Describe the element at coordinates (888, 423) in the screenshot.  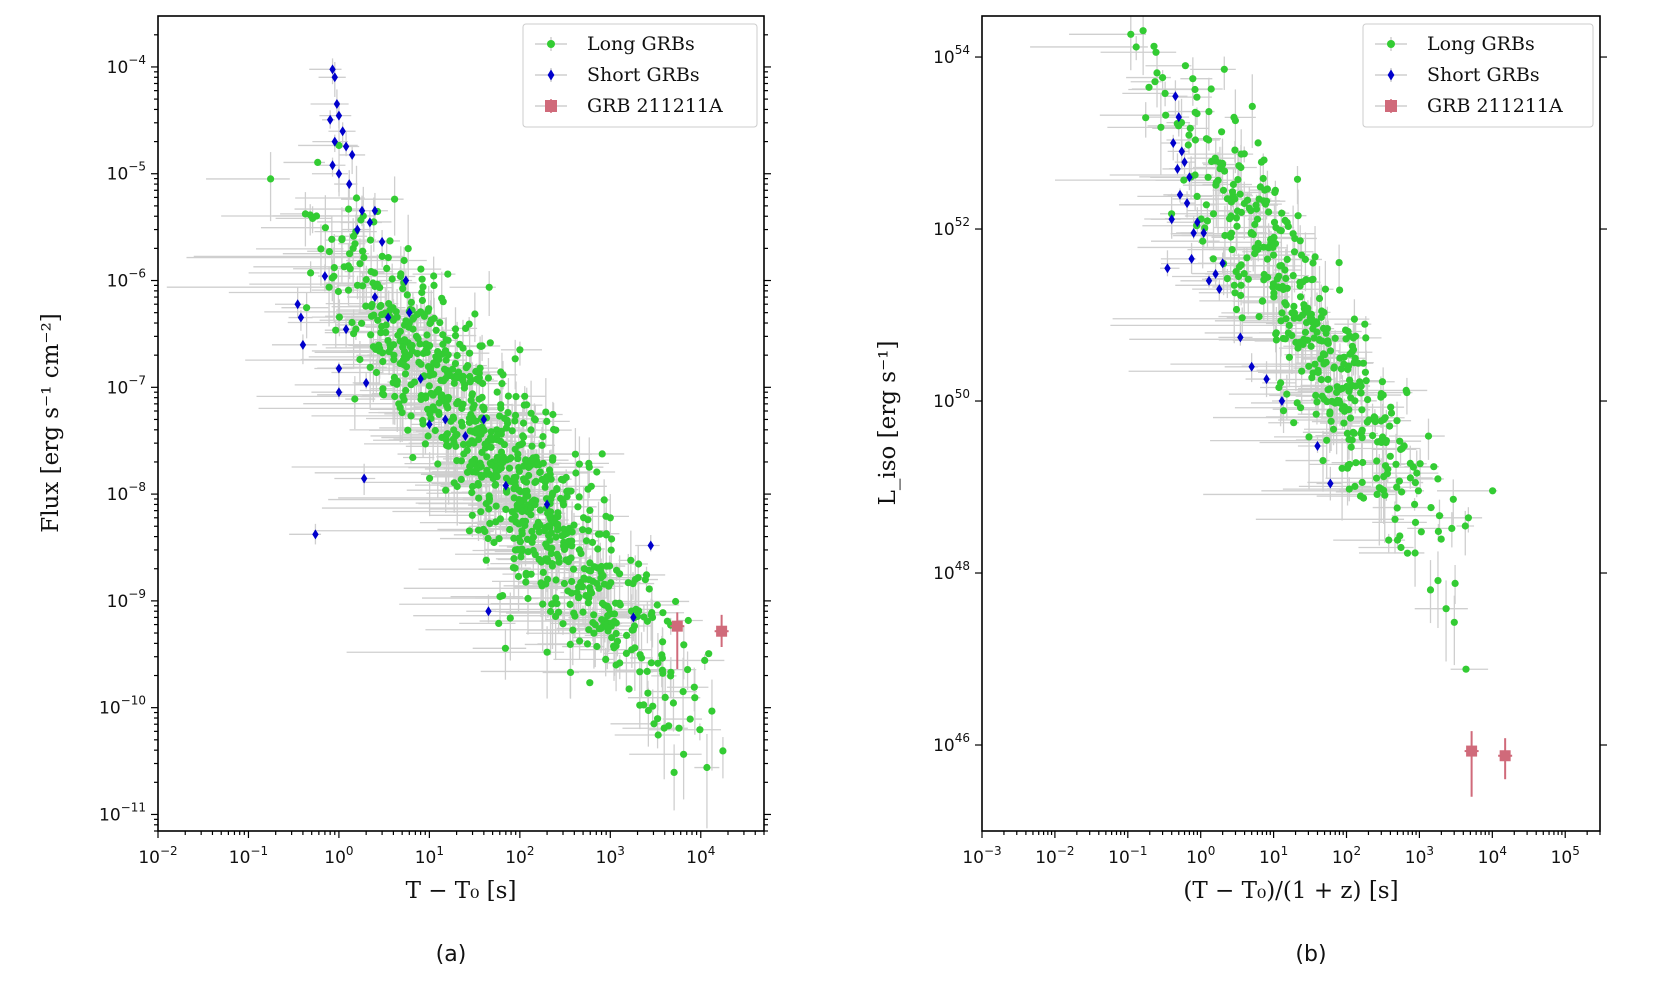
I see `panel-b-y-axis-label: L_iso [erg s⁻¹]` at that location.